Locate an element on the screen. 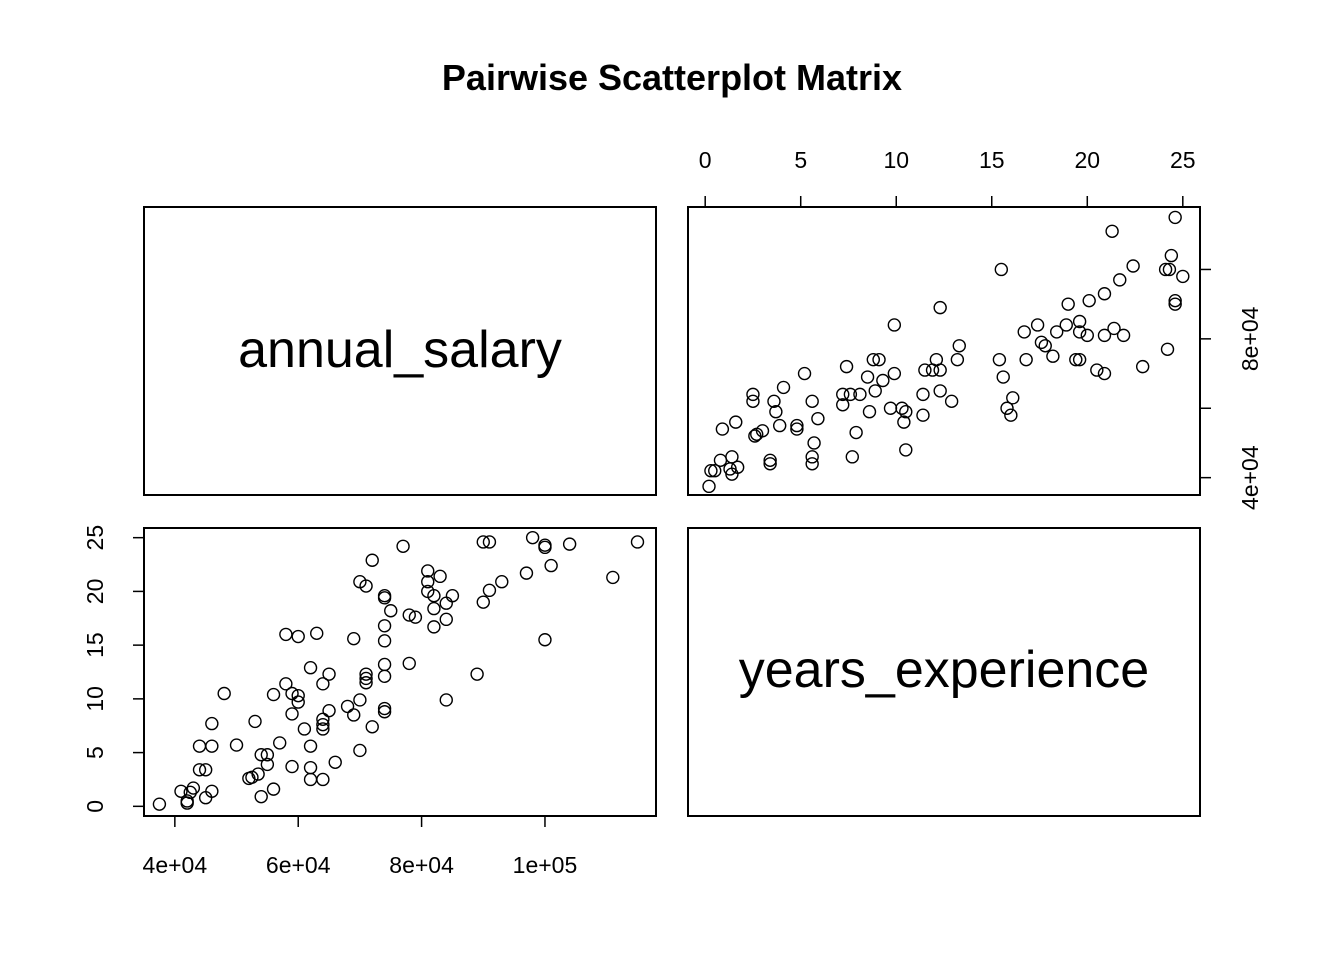 Image resolution: width=1344 pixels, height=960 pixels. top-axis-tick-label: 25 is located at coordinates (1183, 160).